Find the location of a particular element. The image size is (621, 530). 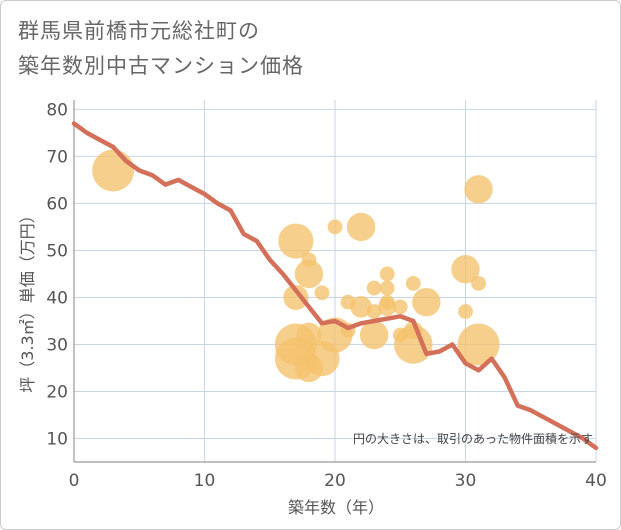

y-tick-label: 50 is located at coordinates (57, 251).